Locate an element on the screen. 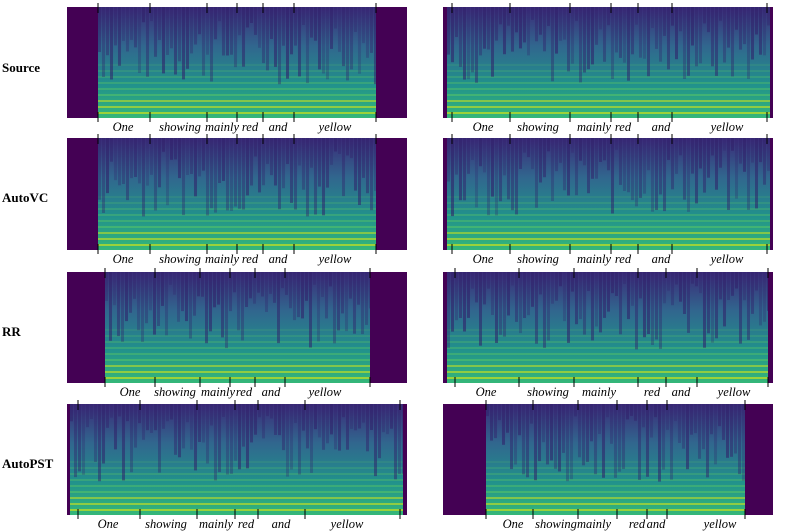 This screenshot has height=532, width=789. word-label: red is located at coordinates (623, 127).